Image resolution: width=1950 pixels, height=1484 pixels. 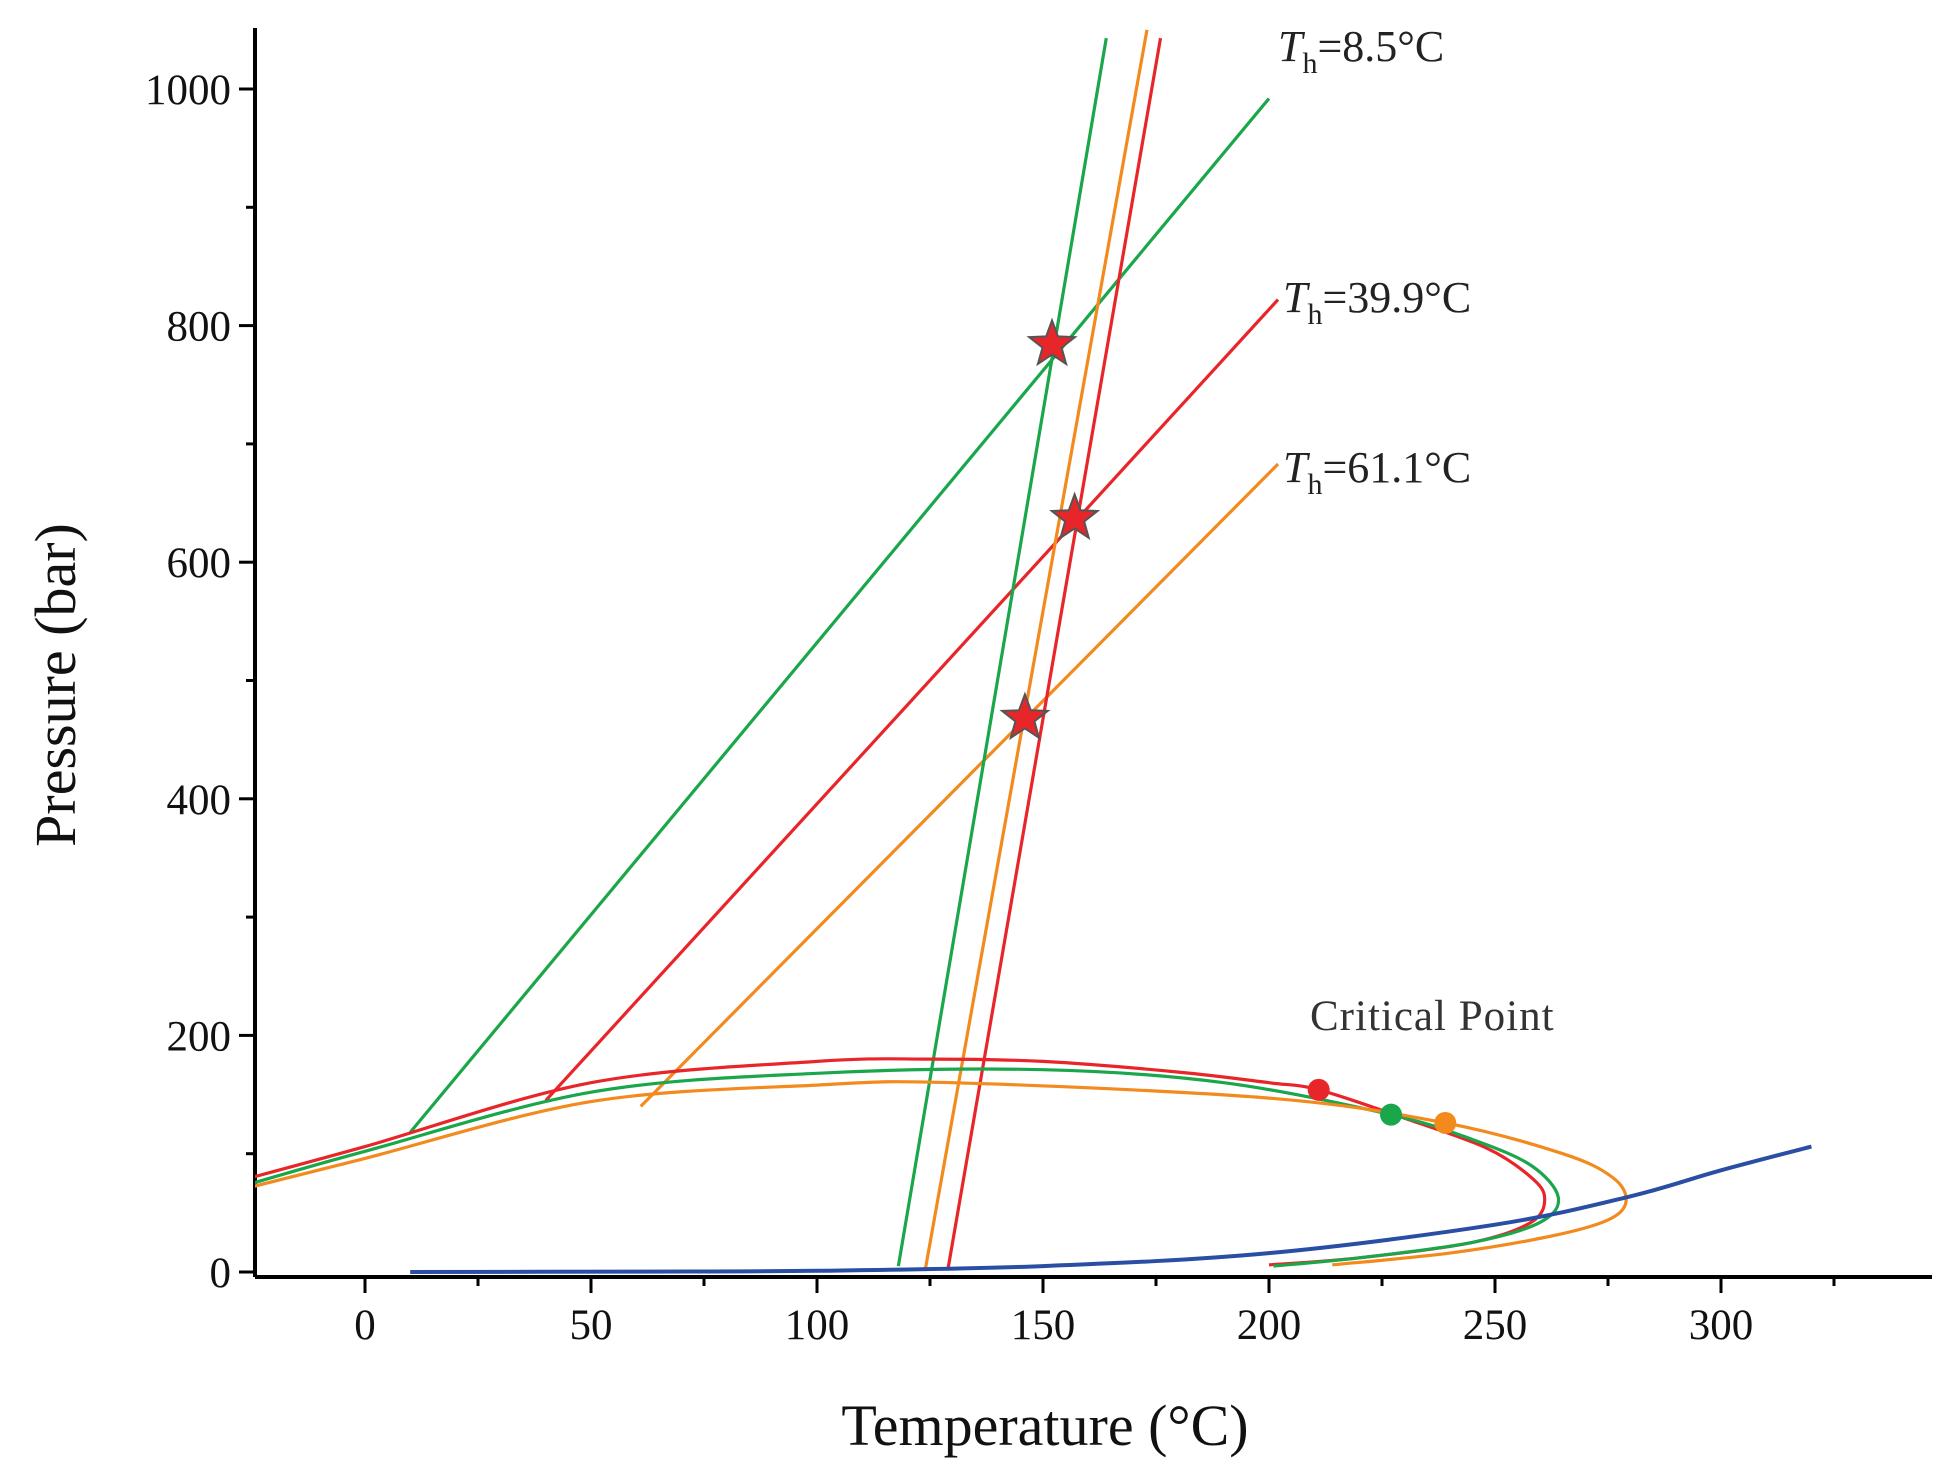 I want to click on th-8-5-sub: h, so click(x=1309, y=63).